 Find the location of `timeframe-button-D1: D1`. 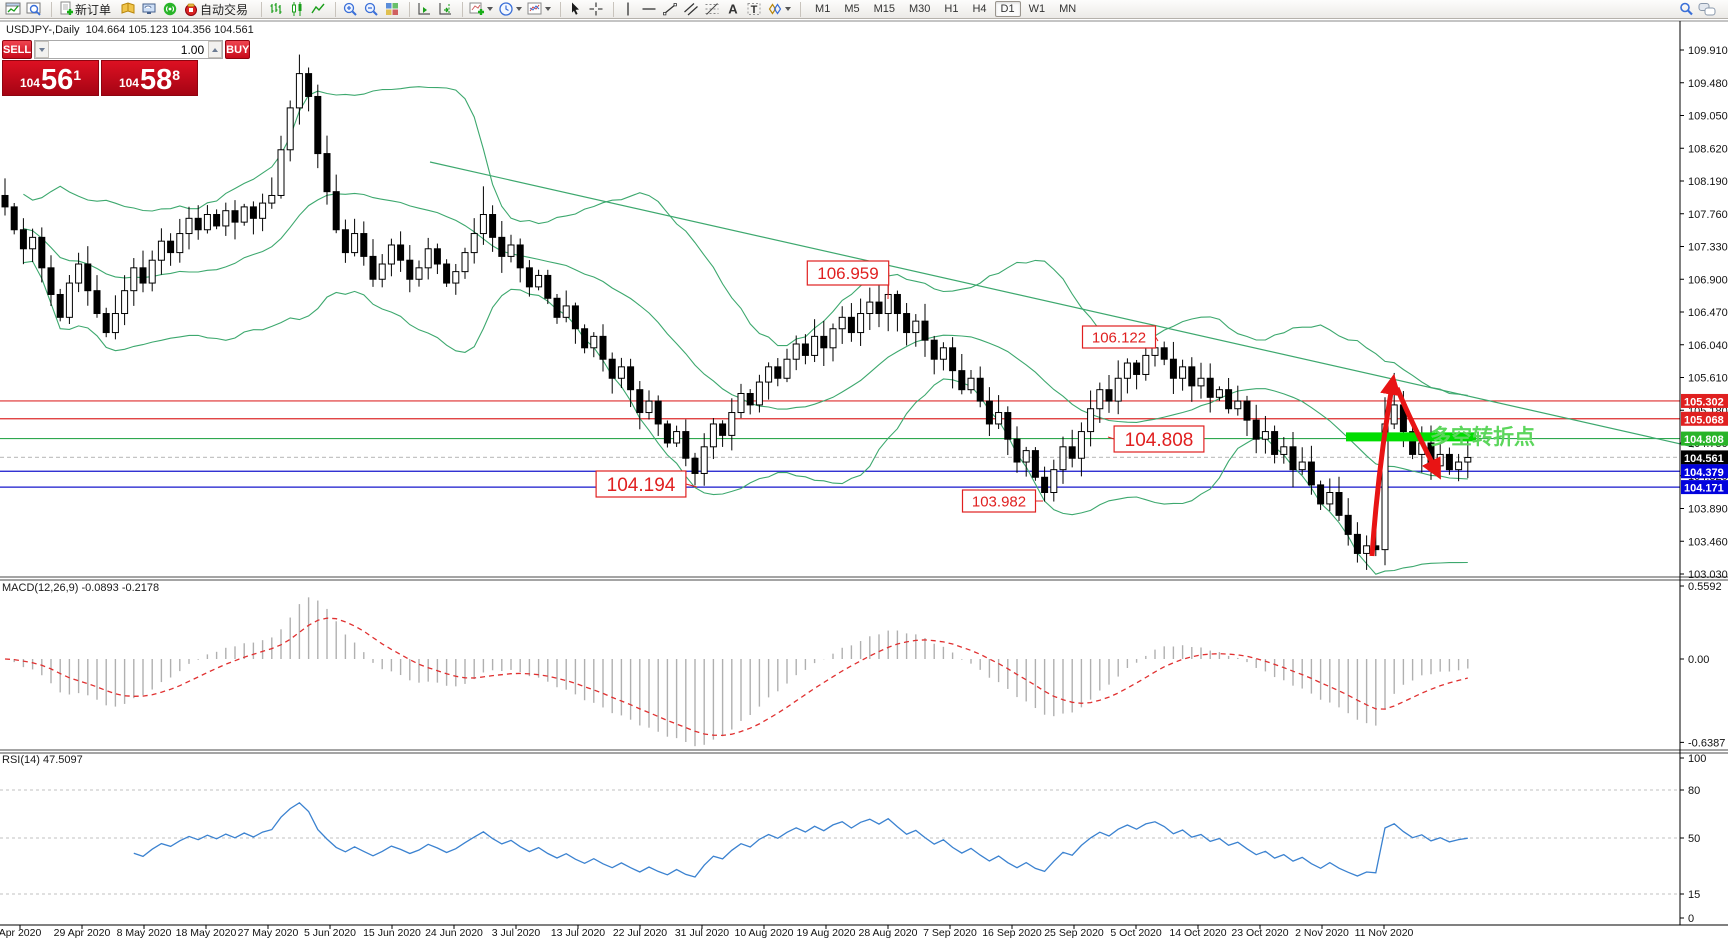

timeframe-button-D1: D1 is located at coordinates (1007, 9).